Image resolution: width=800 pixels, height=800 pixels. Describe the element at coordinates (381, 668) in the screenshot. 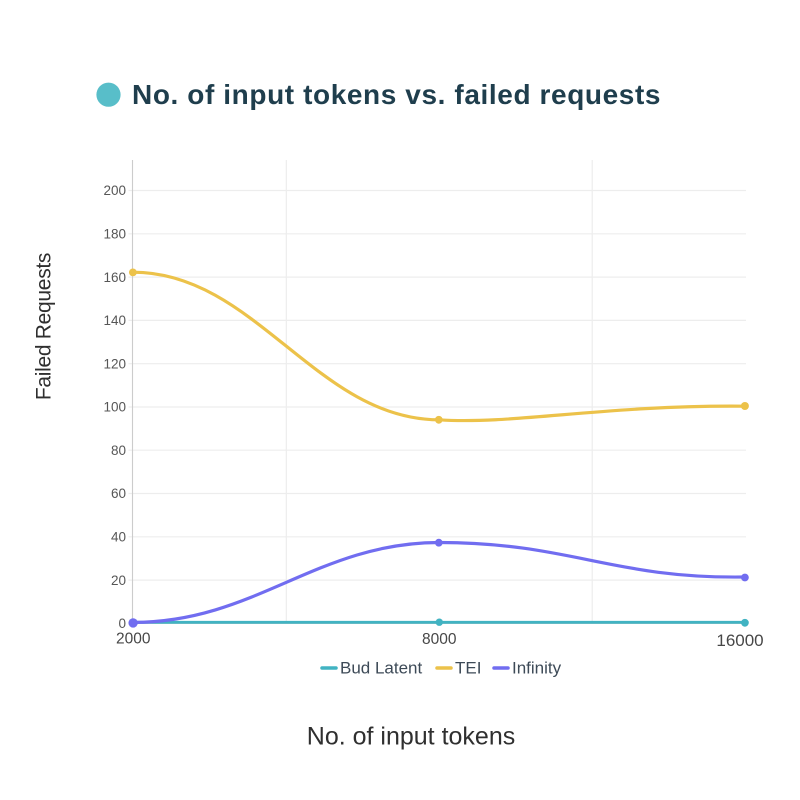

I see `svg-text: Bud Latent` at that location.